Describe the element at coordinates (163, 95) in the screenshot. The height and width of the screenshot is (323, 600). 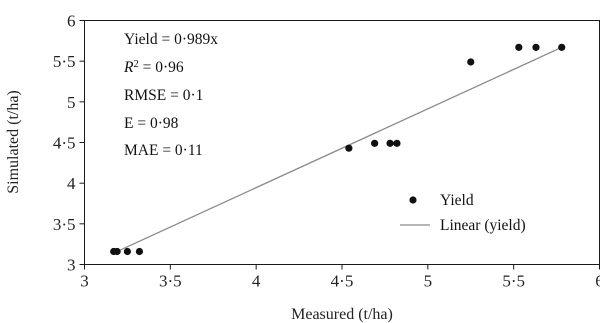
I see `rmse-text: RMSE = 0·1` at that location.